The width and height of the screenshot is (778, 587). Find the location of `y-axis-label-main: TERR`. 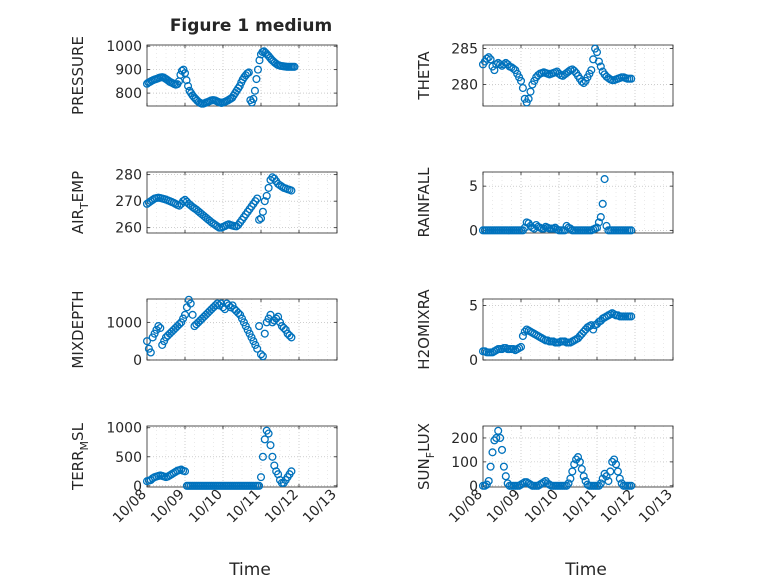

y-axis-label-main: TERR is located at coordinates (78, 470).